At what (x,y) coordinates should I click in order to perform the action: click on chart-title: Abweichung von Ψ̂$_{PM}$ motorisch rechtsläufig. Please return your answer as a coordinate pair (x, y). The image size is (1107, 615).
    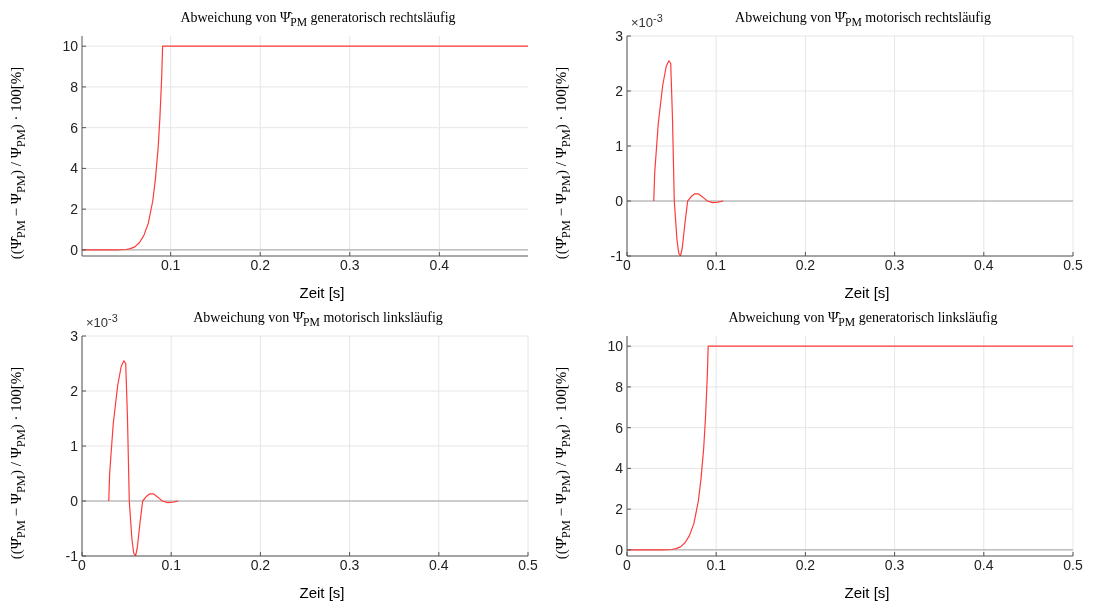
    Looking at the image, I should click on (863, 19).